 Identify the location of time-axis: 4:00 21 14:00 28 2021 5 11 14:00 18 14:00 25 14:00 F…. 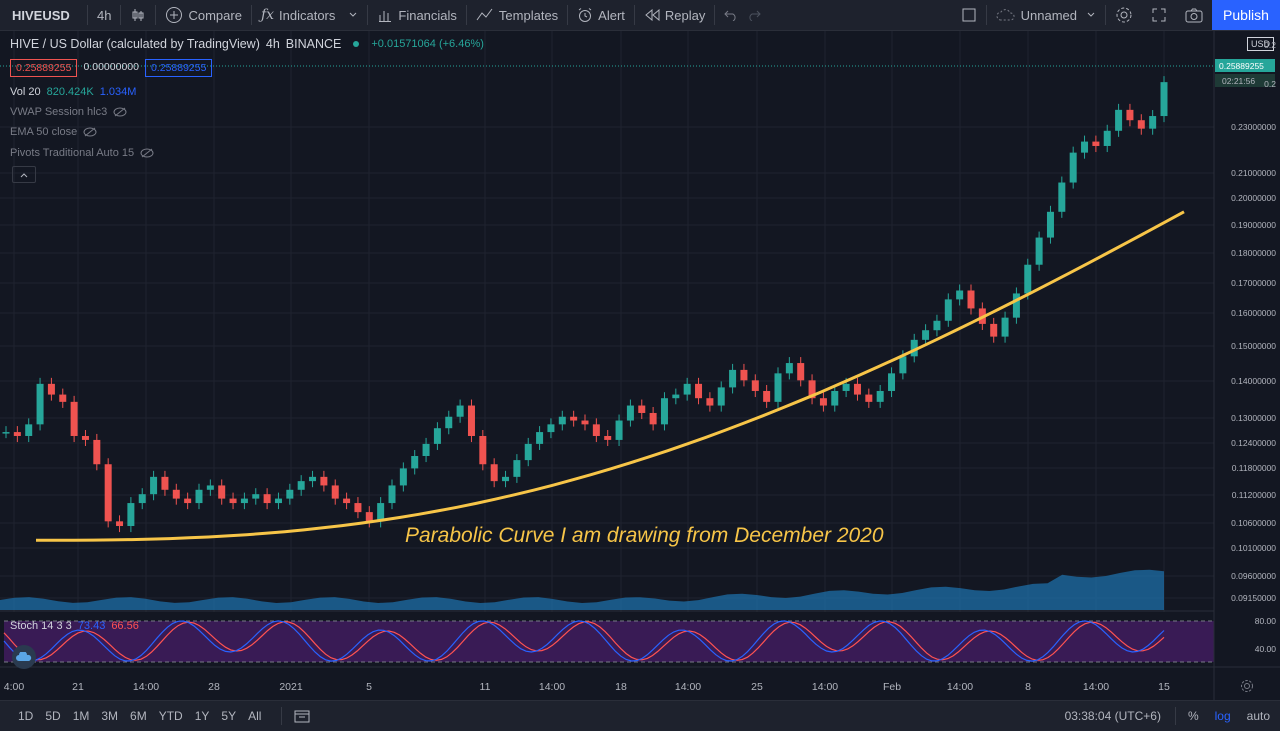
(587, 687).